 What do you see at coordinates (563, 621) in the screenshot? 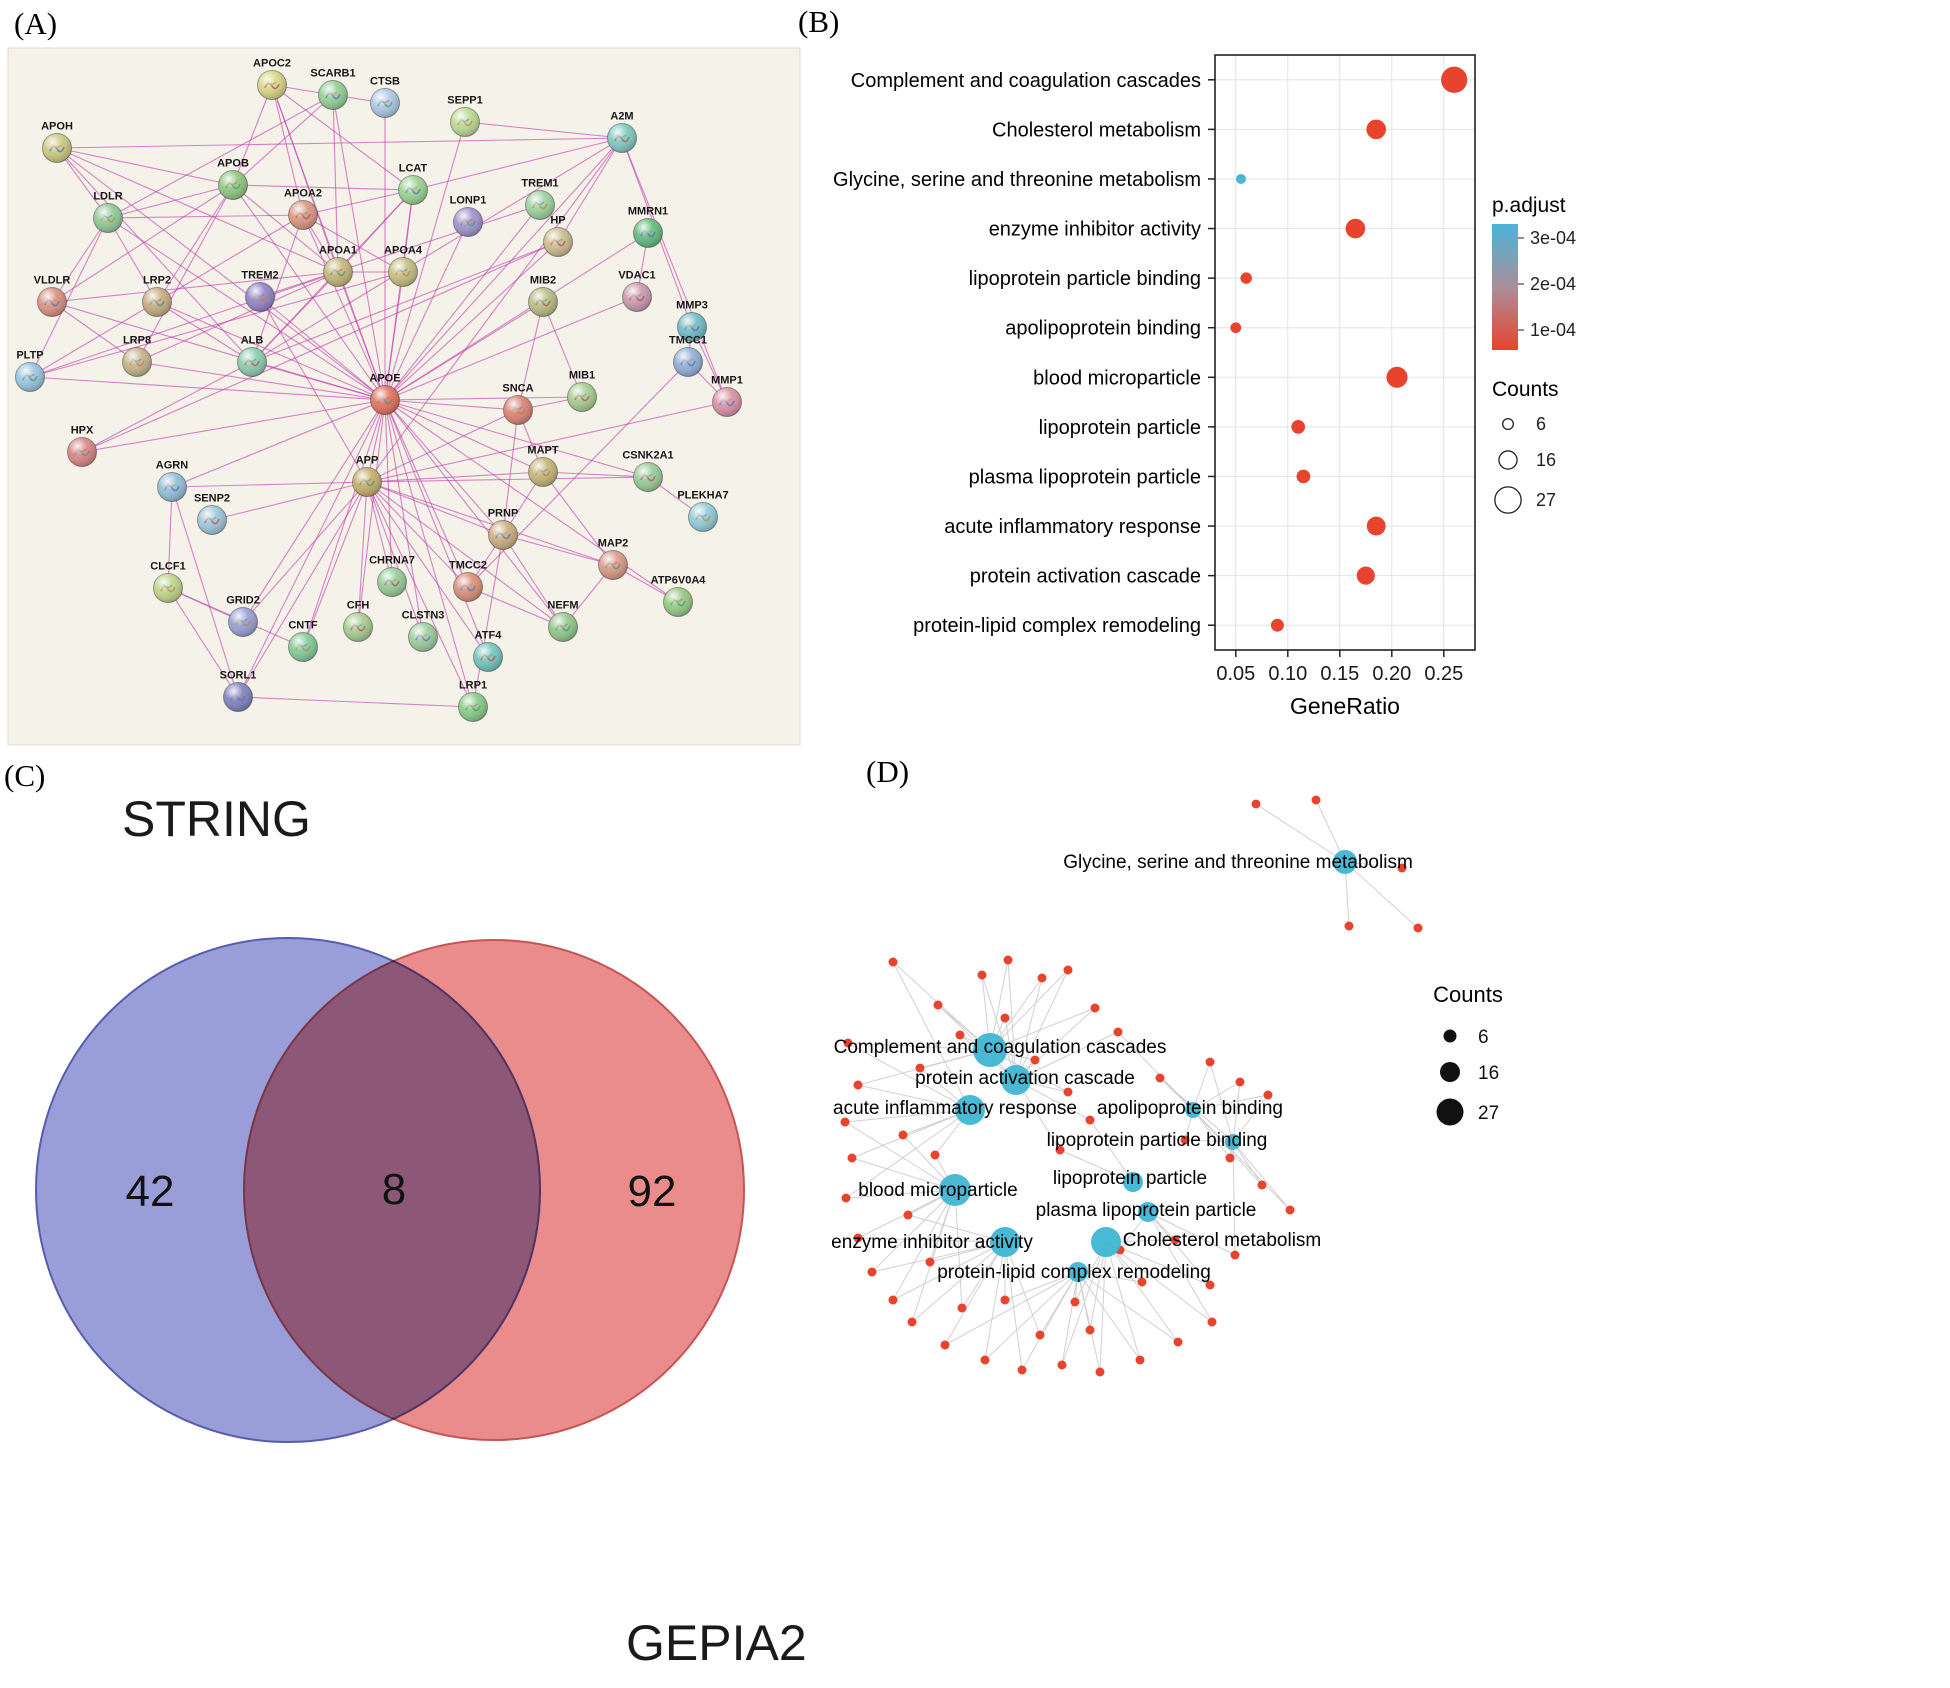
I see `gene-node-NEFM: NEFM` at bounding box center [563, 621].